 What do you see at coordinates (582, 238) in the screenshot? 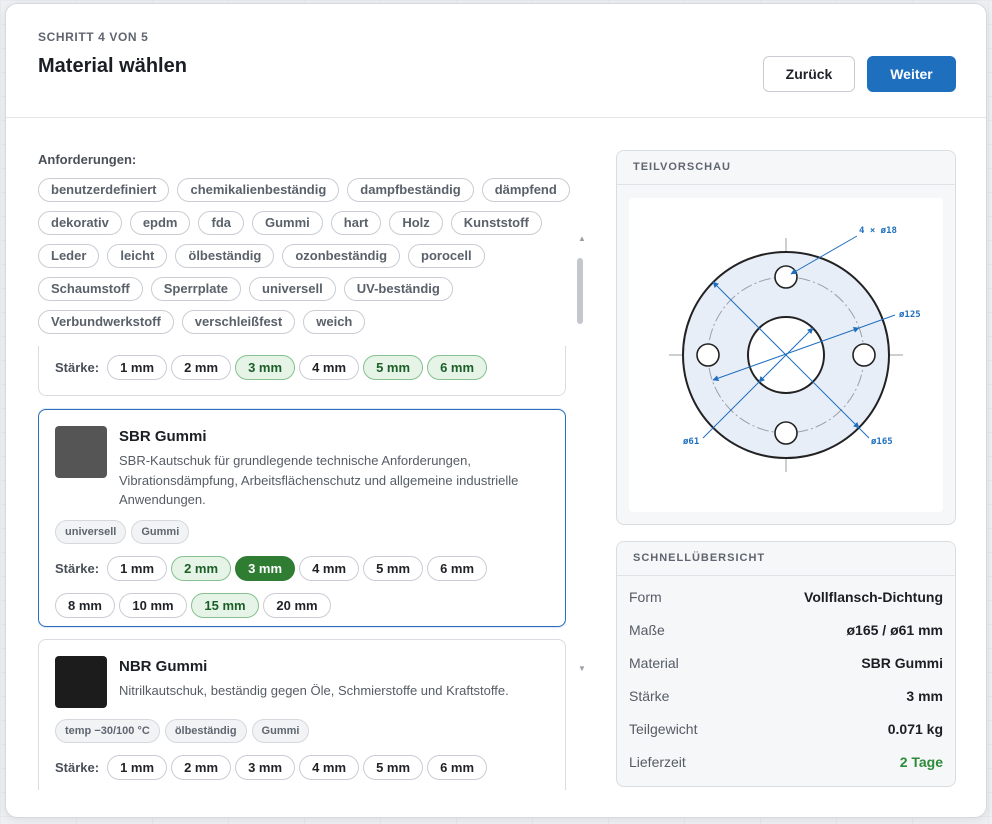
I see `scroll-up-icon: ▲` at bounding box center [582, 238].